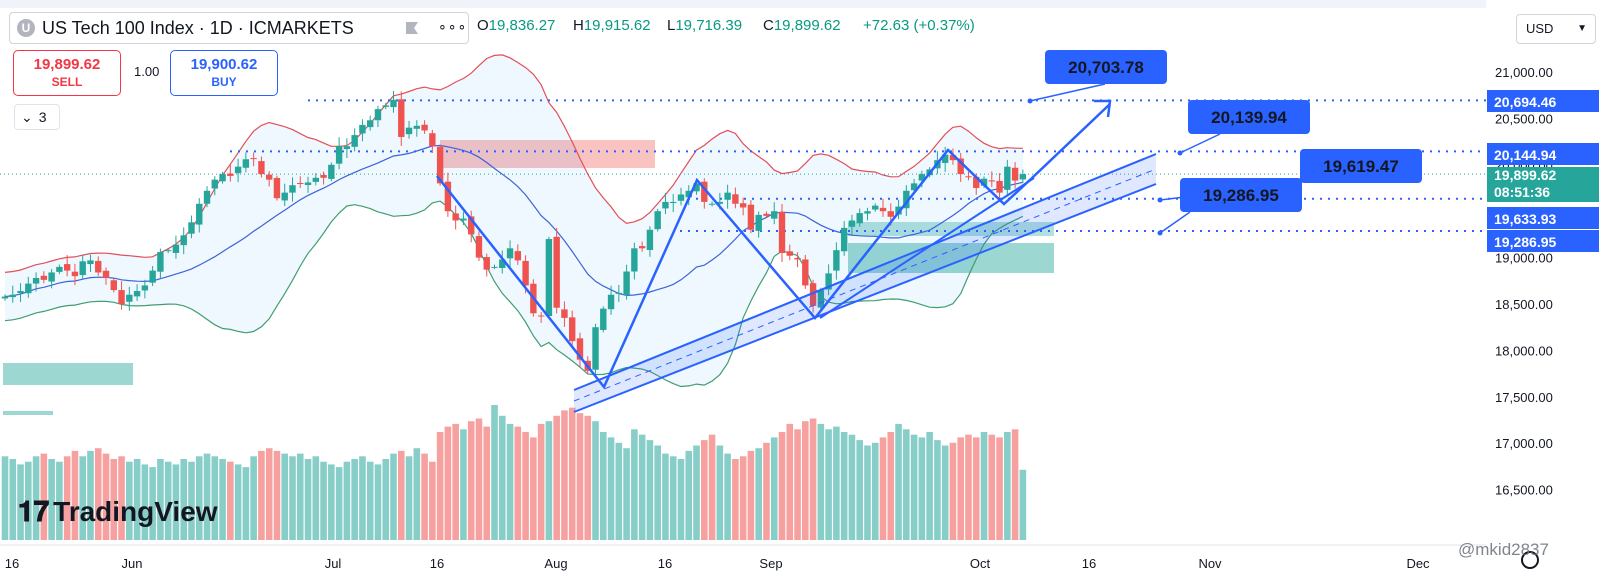 Image resolution: width=1600 pixels, height=588 pixels. I want to click on x-axis-tick-label: Dec, so click(1418, 563).